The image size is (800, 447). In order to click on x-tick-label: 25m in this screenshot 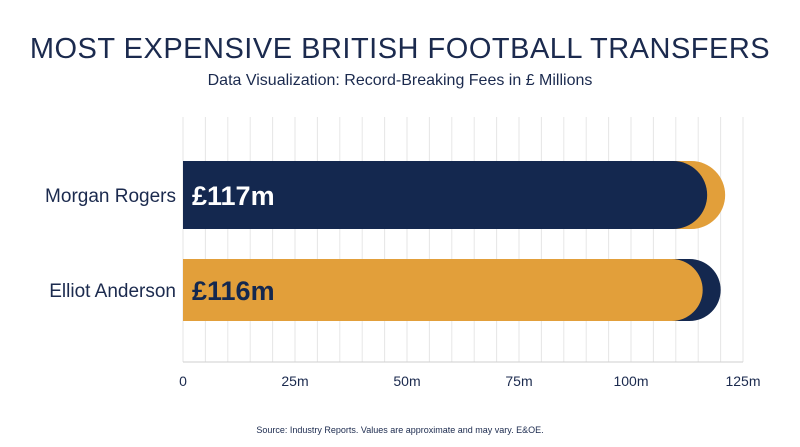, I will do `click(294, 381)`.